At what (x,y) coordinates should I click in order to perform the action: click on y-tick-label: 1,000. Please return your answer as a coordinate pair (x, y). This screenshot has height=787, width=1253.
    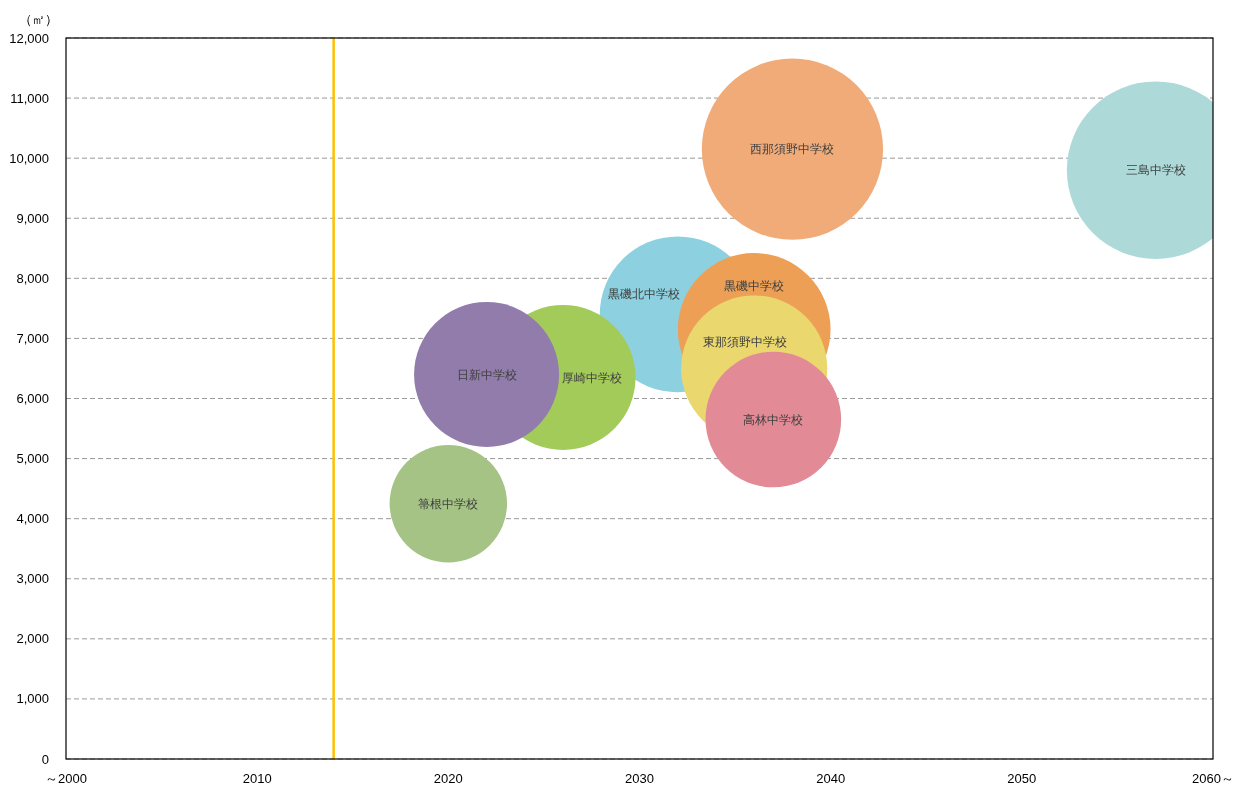
    Looking at the image, I should click on (32, 699).